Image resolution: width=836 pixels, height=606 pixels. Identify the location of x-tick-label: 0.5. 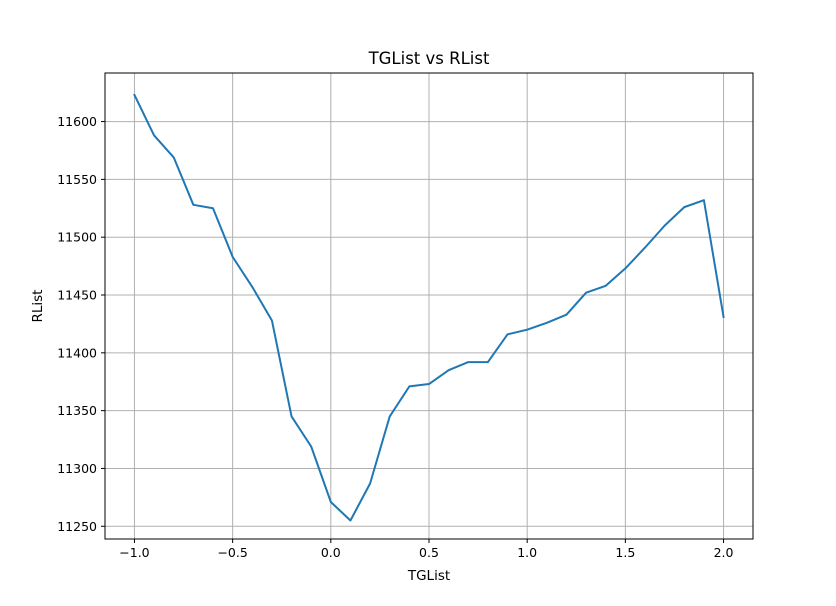
(429, 552).